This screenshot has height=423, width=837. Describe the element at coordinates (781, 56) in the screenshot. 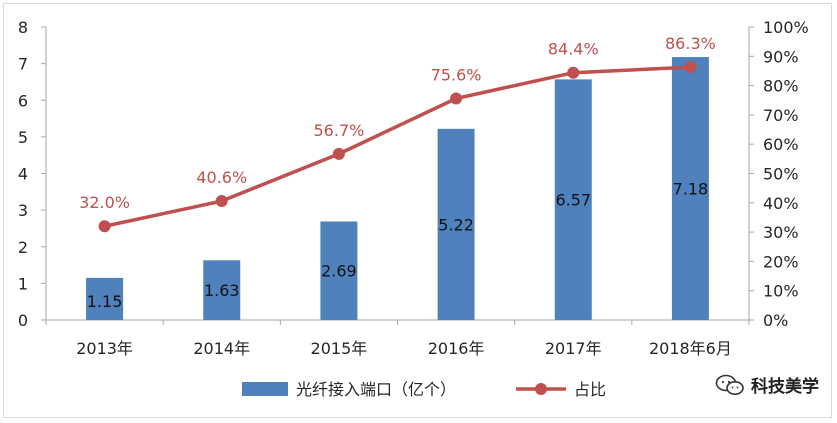

I see `right-tick-label: 90%` at that location.